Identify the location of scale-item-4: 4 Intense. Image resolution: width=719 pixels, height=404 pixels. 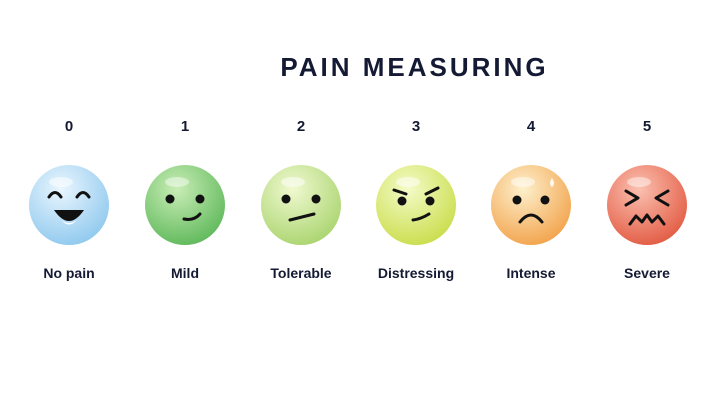
(531, 208).